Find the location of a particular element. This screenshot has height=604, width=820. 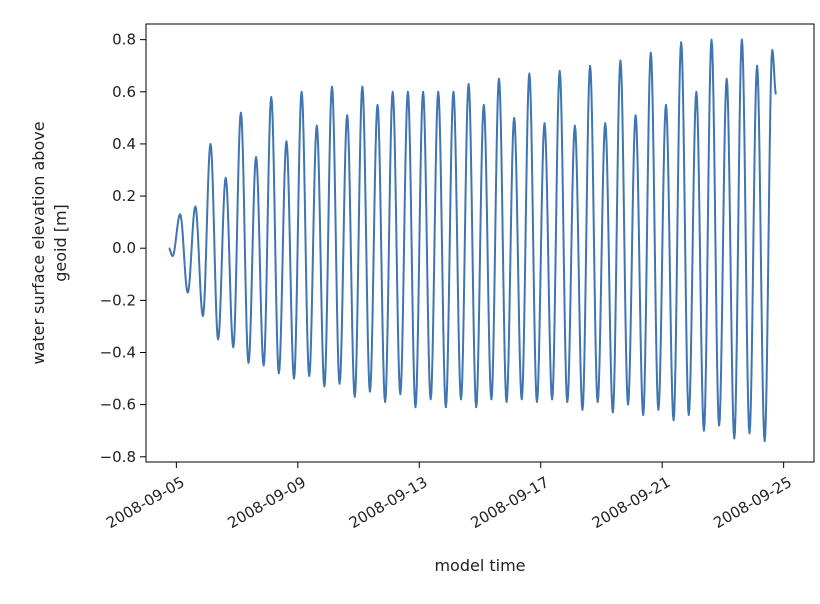

y-axis: 0.8 0.6 0.4 0.2 0.0 −0.2 −0.4 −0.6 −0.8 is located at coordinates (123, 248).